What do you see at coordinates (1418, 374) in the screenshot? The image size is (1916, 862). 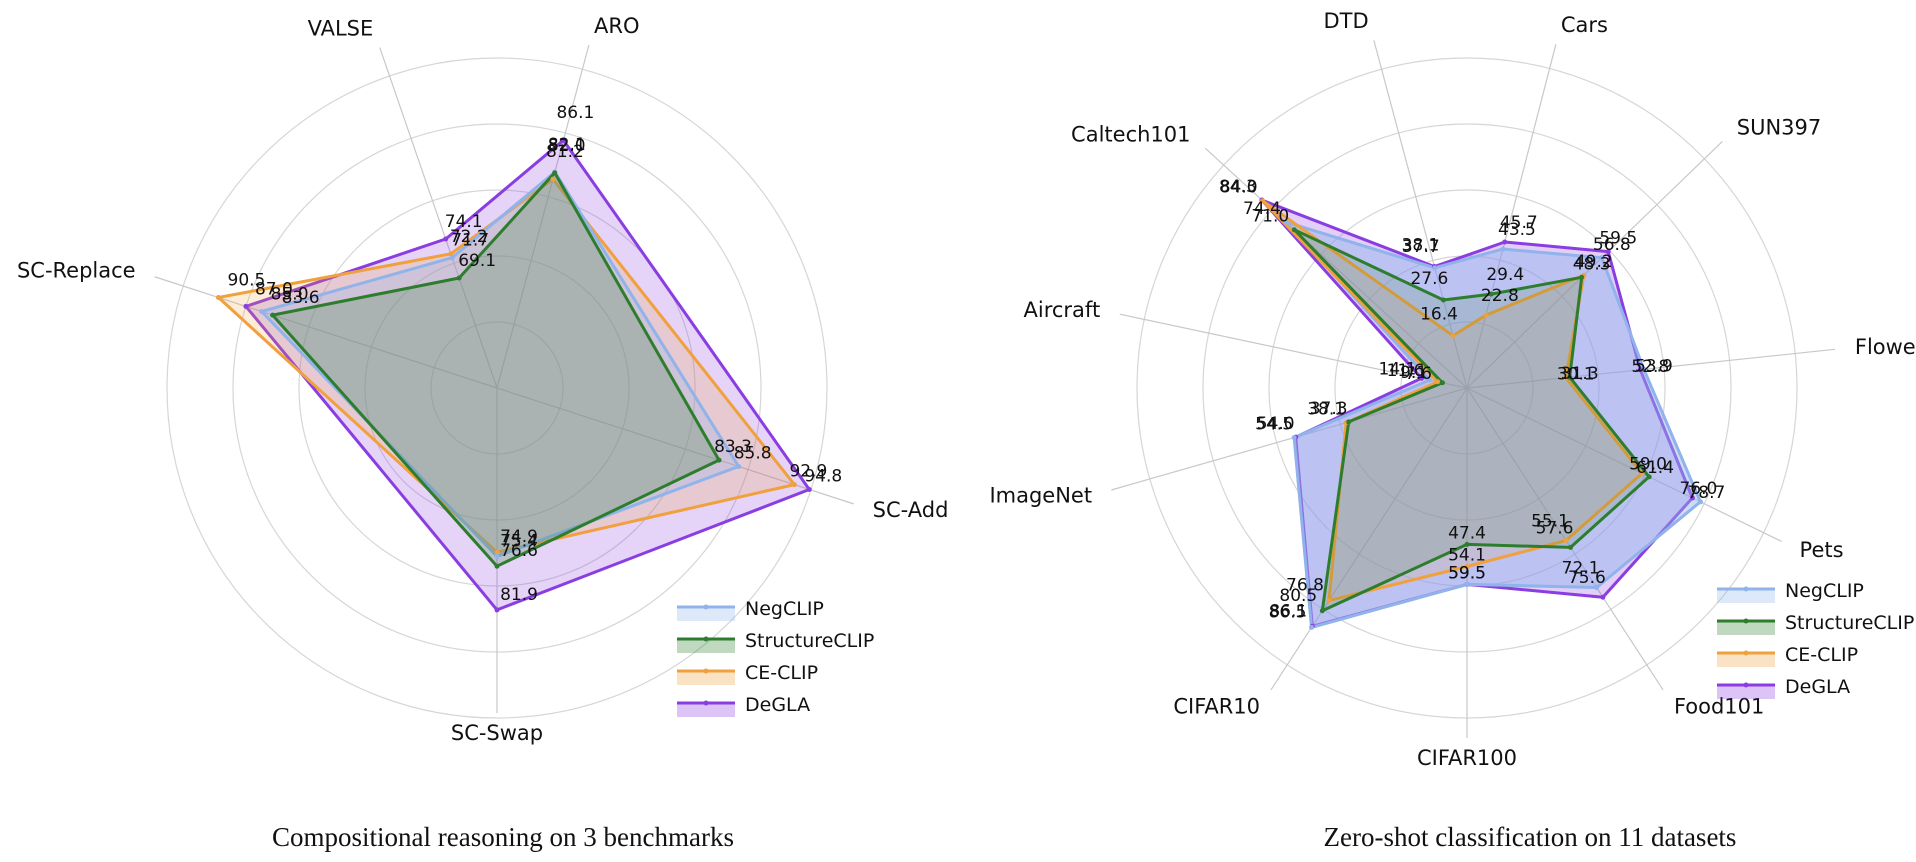 I see `value-label: 7.6` at bounding box center [1418, 374].